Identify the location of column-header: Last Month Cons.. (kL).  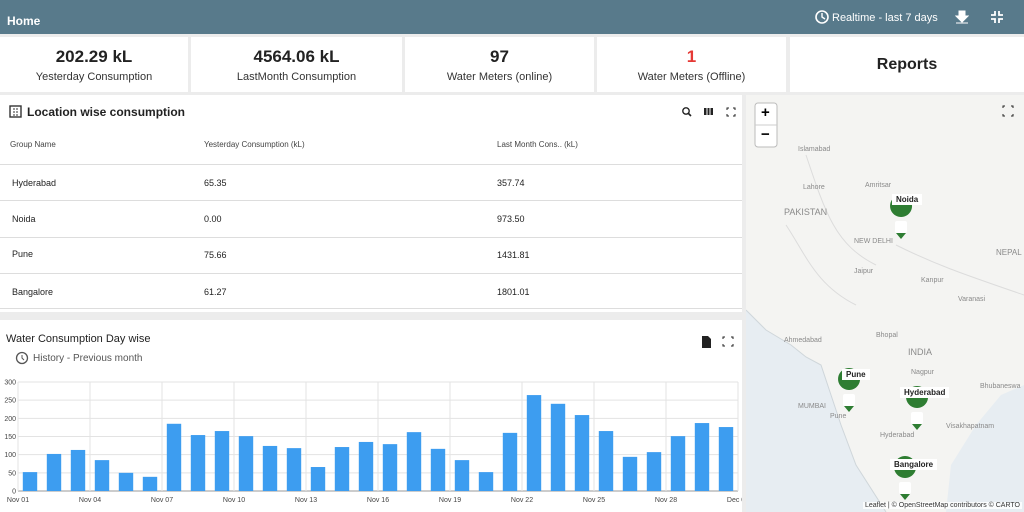
(537, 144).